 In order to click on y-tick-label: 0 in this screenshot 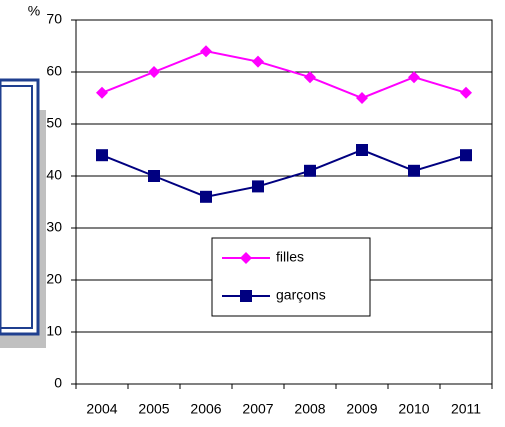, I will do `click(58, 383)`.